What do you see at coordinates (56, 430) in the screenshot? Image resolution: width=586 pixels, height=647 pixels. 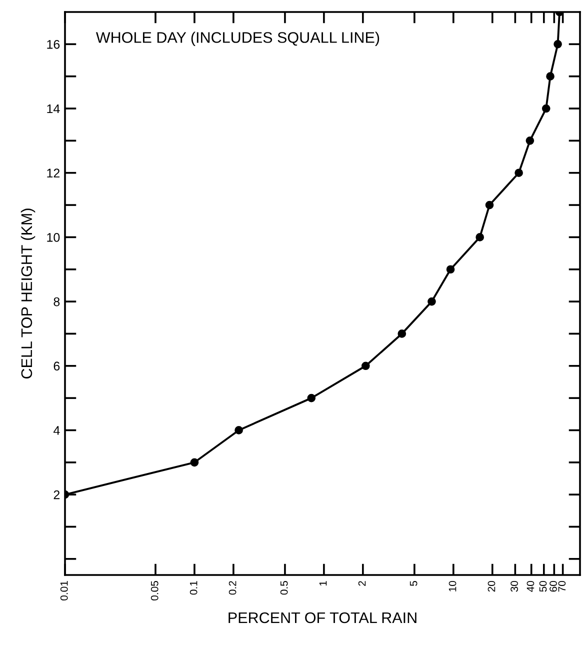 I see `y-tick-label: 4` at bounding box center [56, 430].